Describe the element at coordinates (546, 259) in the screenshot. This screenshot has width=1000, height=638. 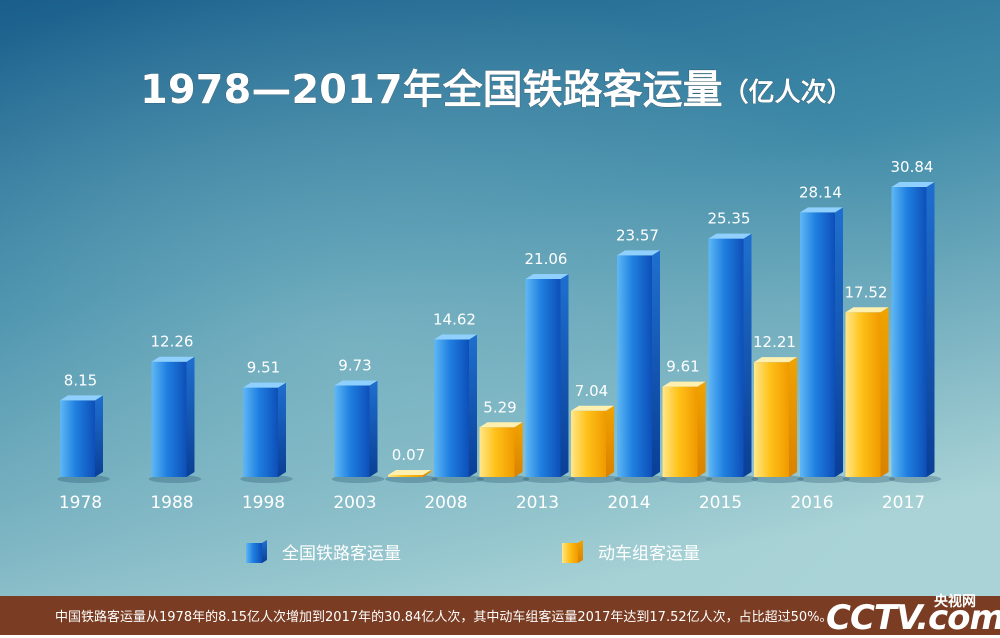
I see `value-label-total-2013: 21.06` at that location.